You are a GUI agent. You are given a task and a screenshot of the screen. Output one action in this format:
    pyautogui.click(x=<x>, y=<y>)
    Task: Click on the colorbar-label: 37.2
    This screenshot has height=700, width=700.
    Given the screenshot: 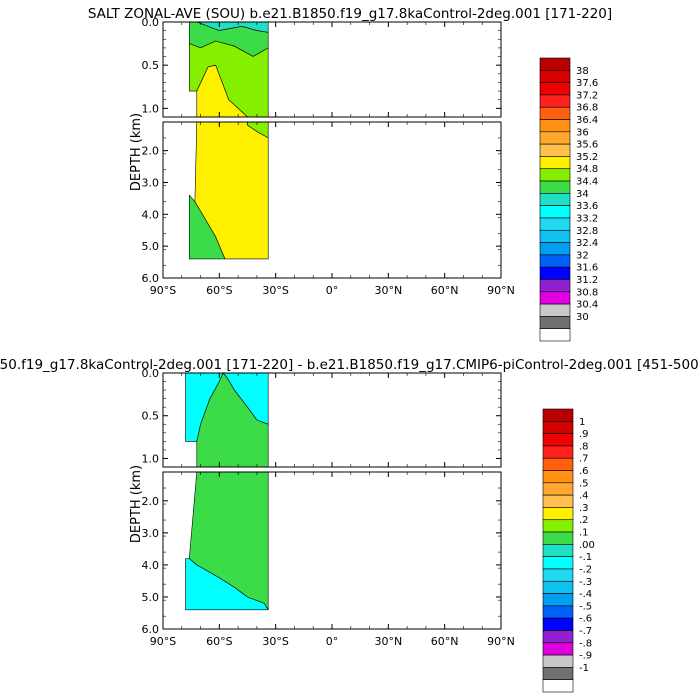 What is the action you would take?
    pyautogui.click(x=587, y=95)
    